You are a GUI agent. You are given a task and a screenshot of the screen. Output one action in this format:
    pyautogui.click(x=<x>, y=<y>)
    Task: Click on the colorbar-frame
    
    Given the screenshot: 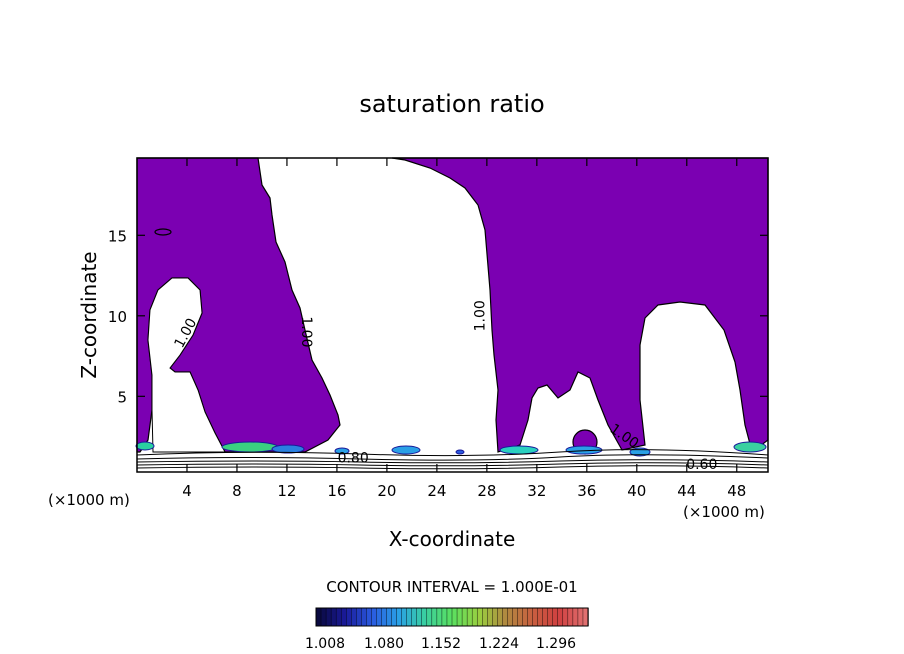 What is the action you would take?
    pyautogui.click(x=452, y=617)
    